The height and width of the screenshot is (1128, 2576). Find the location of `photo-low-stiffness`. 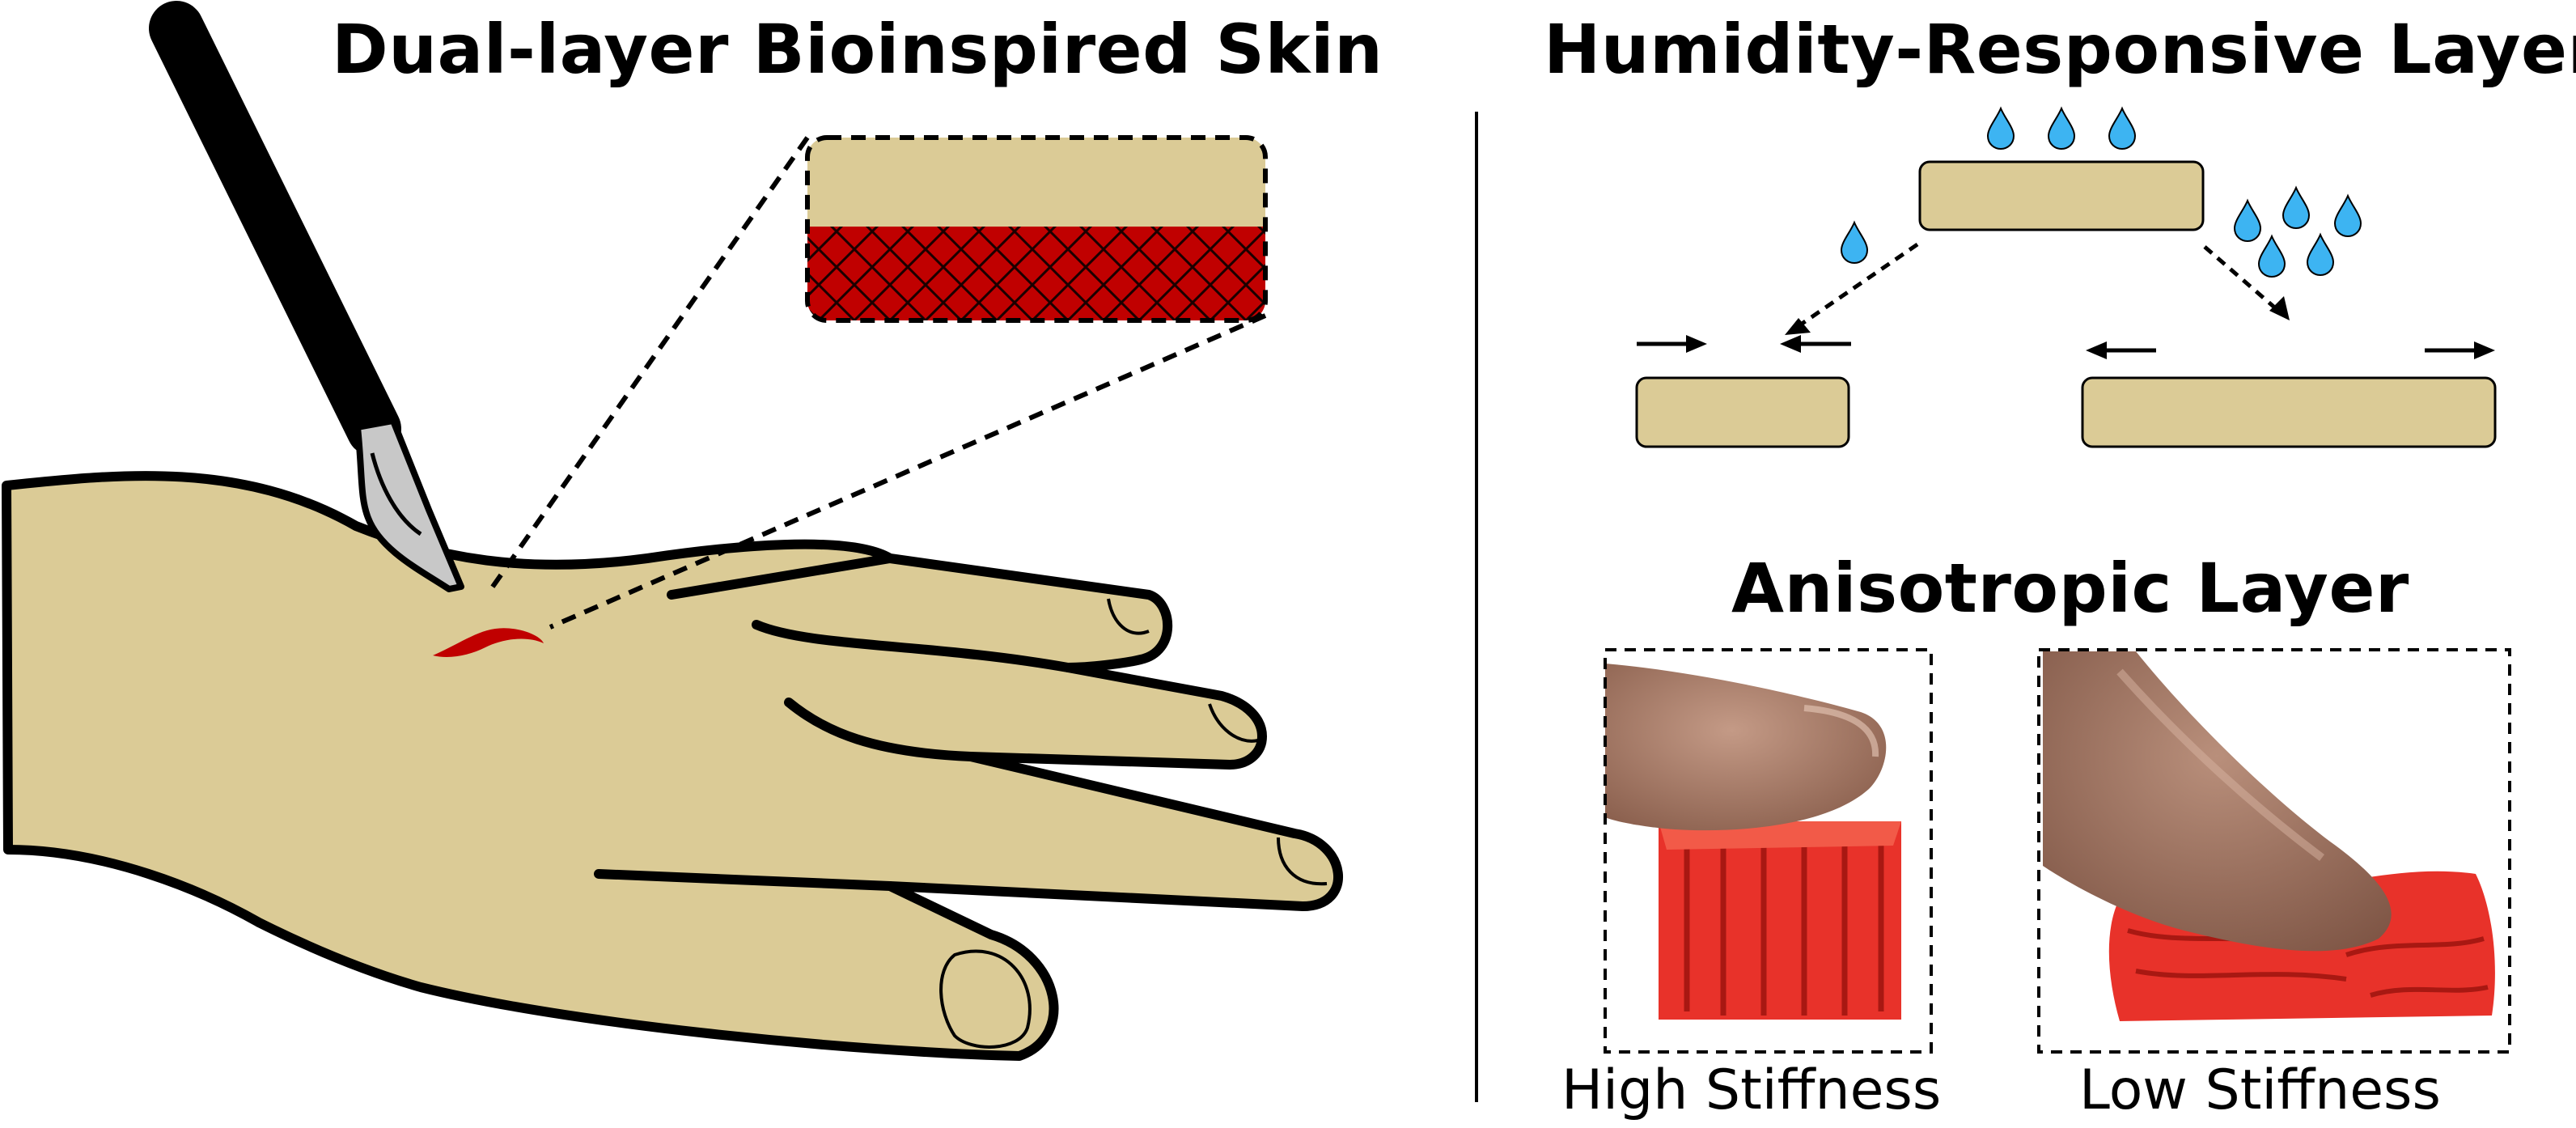

photo-low-stiffness is located at coordinates (2274, 851).